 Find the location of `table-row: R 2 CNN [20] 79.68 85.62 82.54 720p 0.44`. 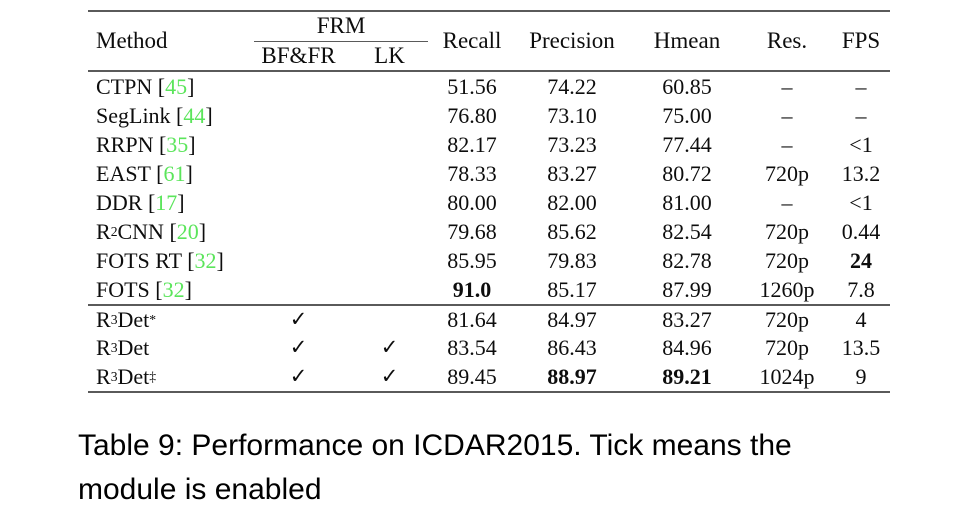

table-row: R 2 CNN [20] 79.68 85.62 82.54 720p 0.44 is located at coordinates (489, 231).